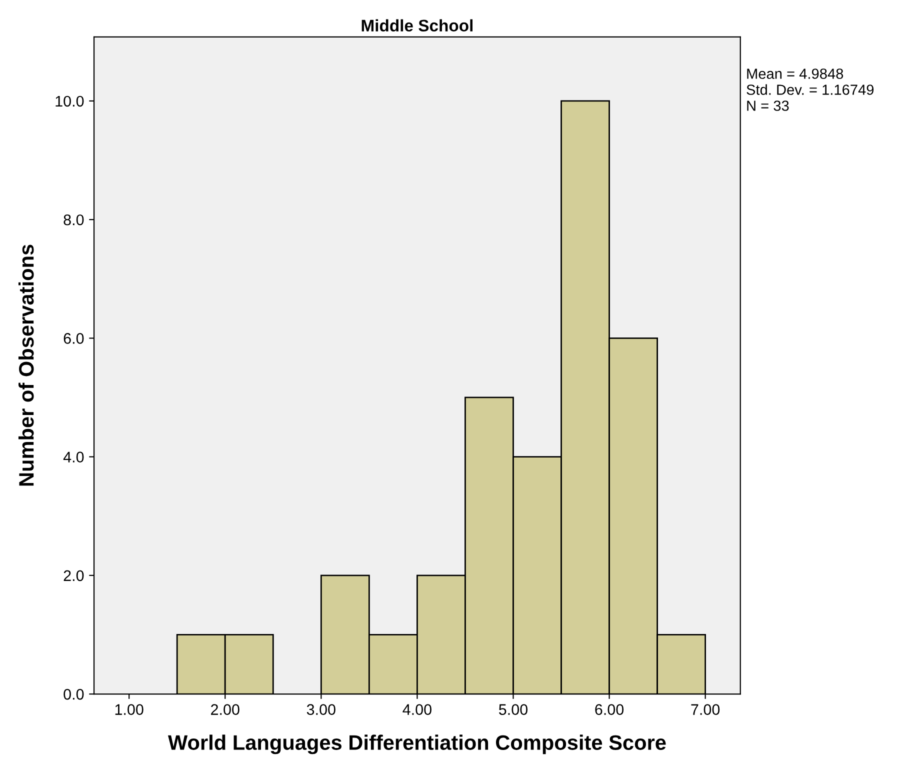 The width and height of the screenshot is (904, 769). Describe the element at coordinates (321, 709) in the screenshot. I see `x-tick-label: 3.00` at that location.